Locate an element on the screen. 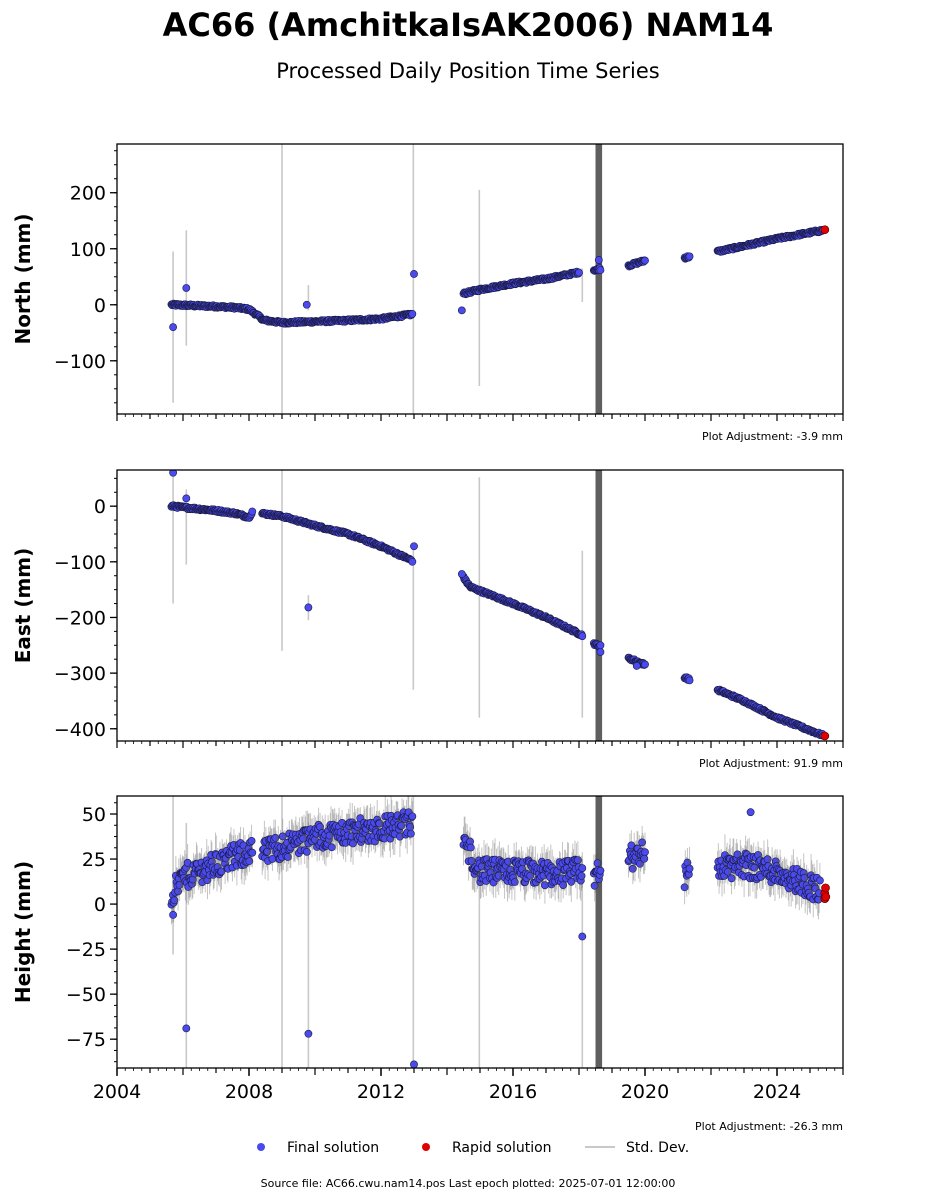  figure-title: AC66 (AmchitkaIsAK2006) NAM14 is located at coordinates (468, 25).